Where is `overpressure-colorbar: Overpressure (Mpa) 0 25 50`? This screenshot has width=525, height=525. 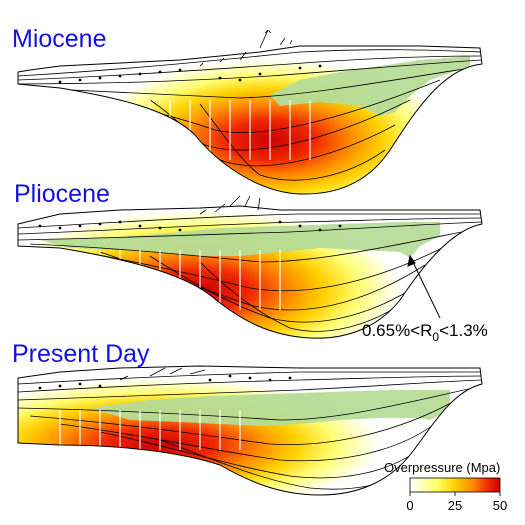 overpressure-colorbar: Overpressure (Mpa) 0 25 50 is located at coordinates (445, 486).